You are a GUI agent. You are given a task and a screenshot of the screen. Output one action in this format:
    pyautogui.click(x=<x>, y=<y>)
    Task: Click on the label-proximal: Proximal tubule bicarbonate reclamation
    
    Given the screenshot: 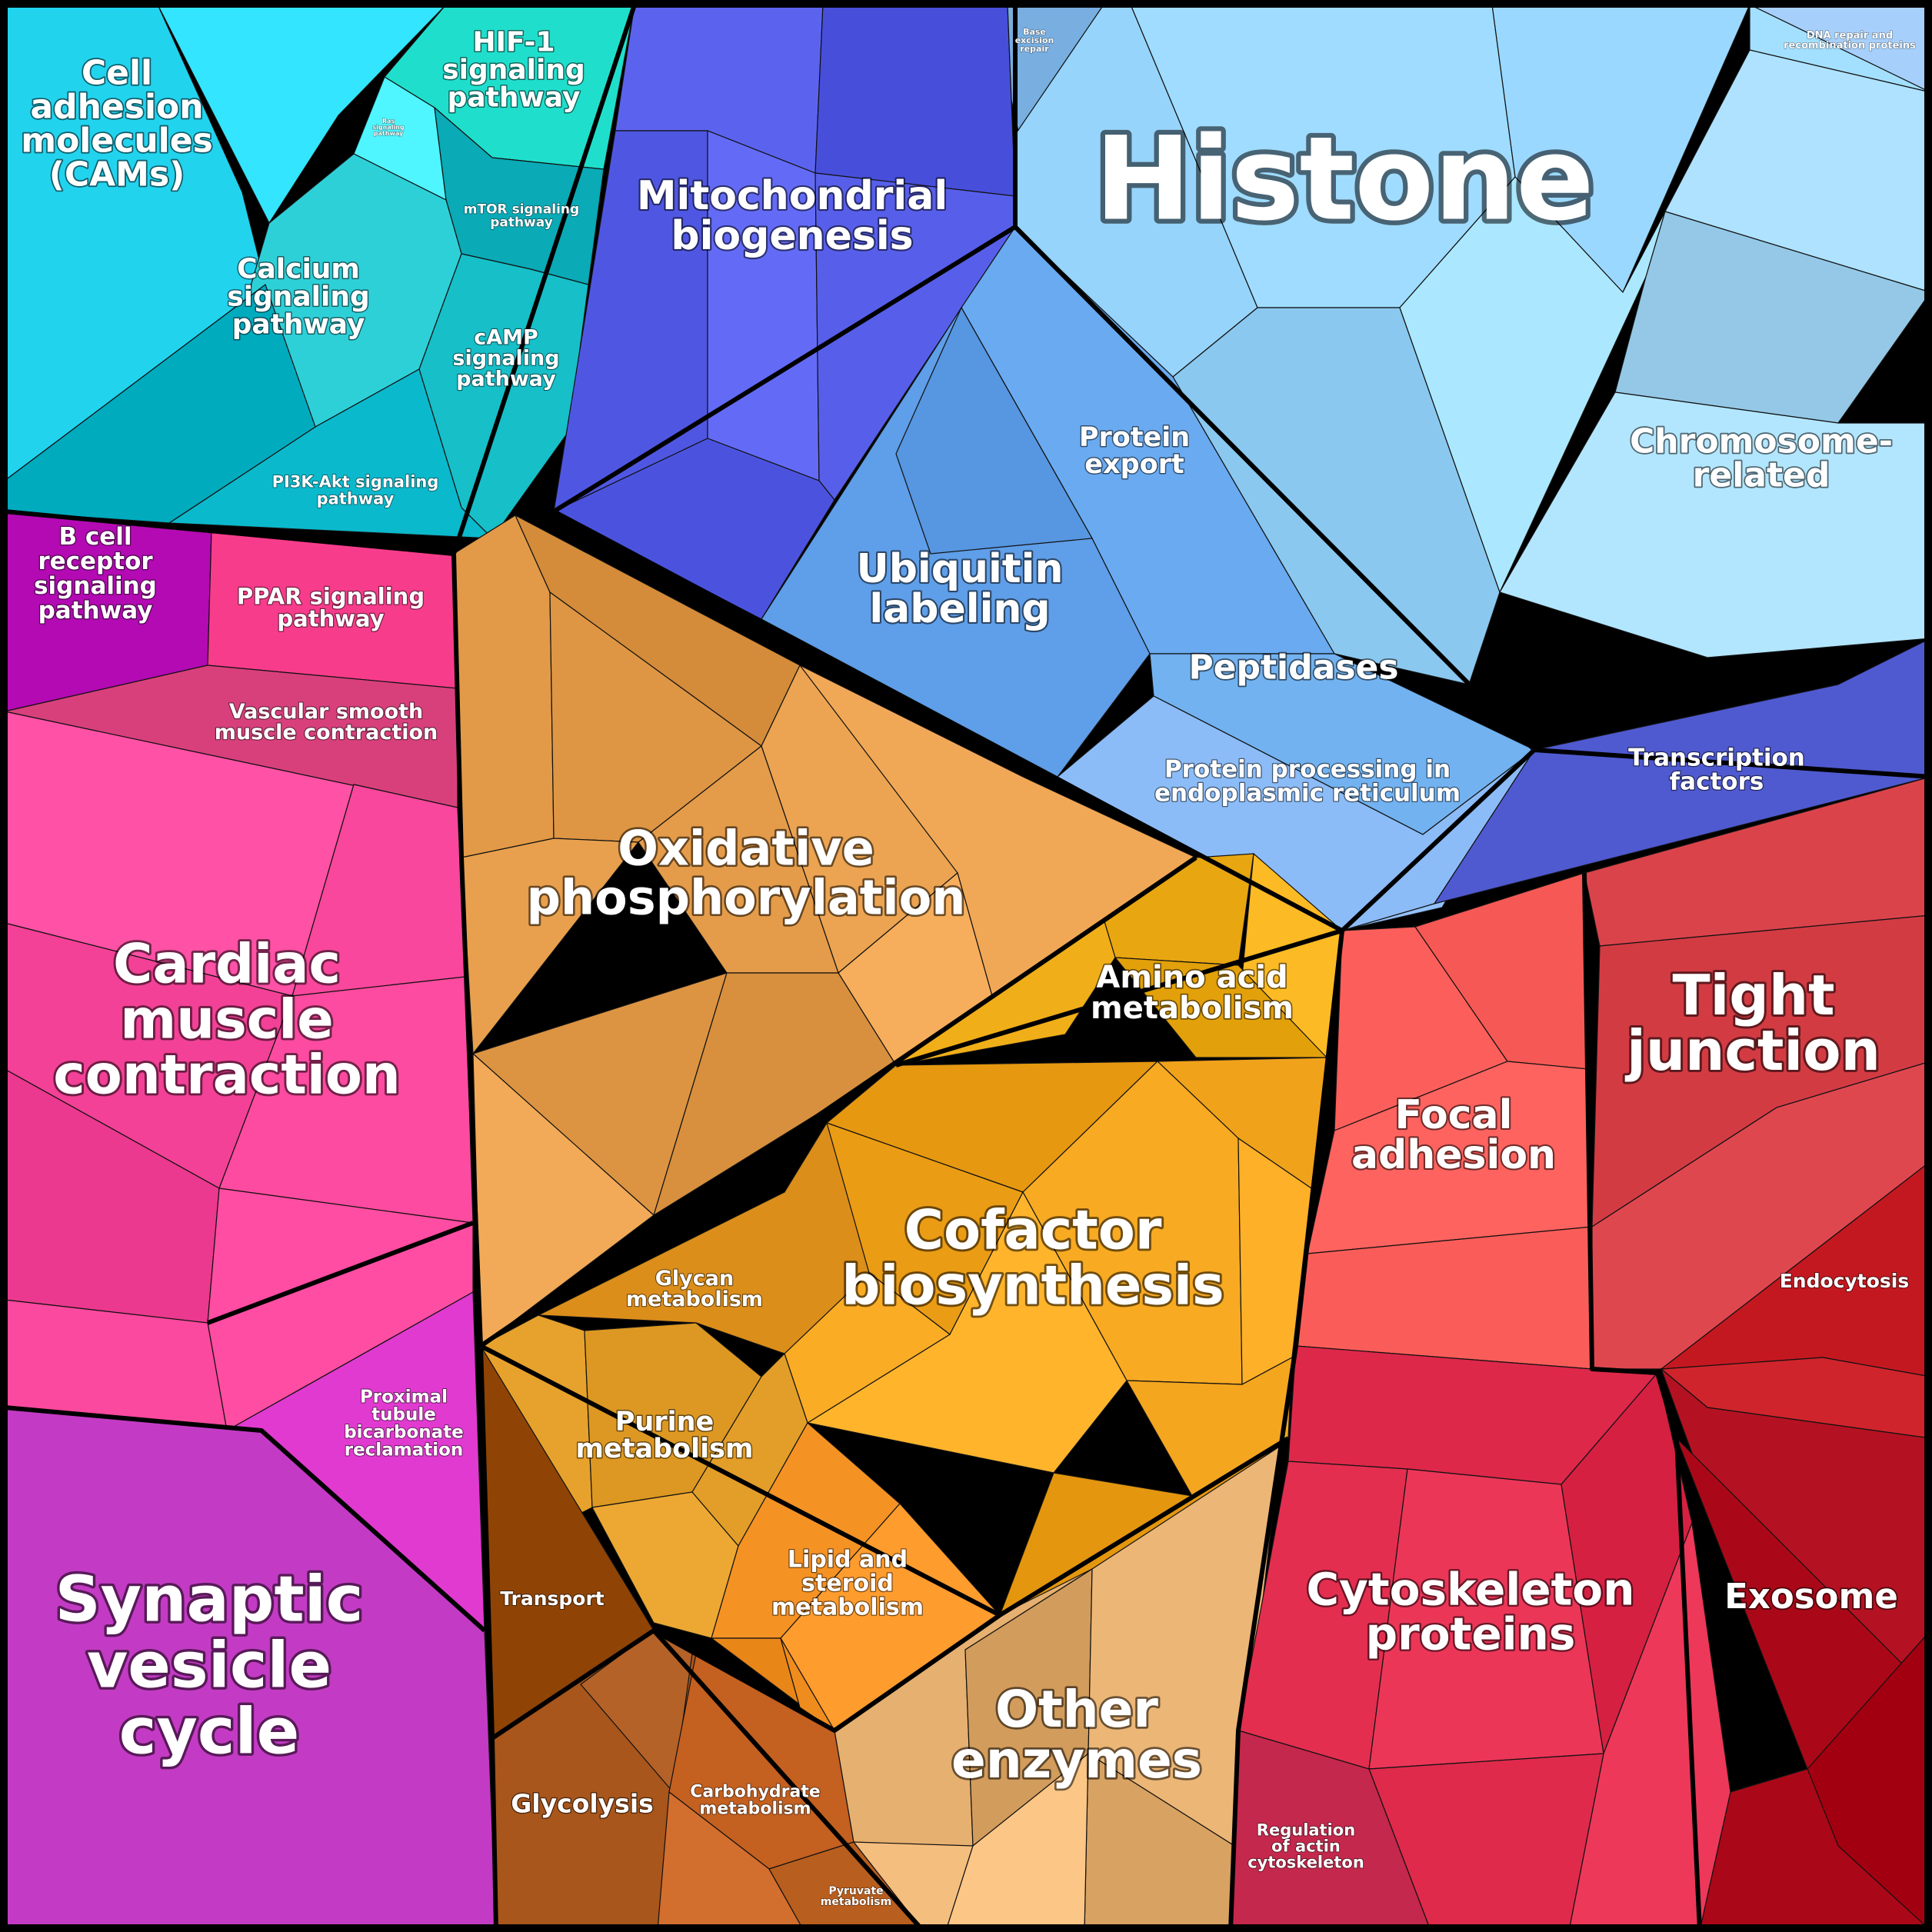 What is the action you would take?
    pyautogui.click(x=404, y=1424)
    